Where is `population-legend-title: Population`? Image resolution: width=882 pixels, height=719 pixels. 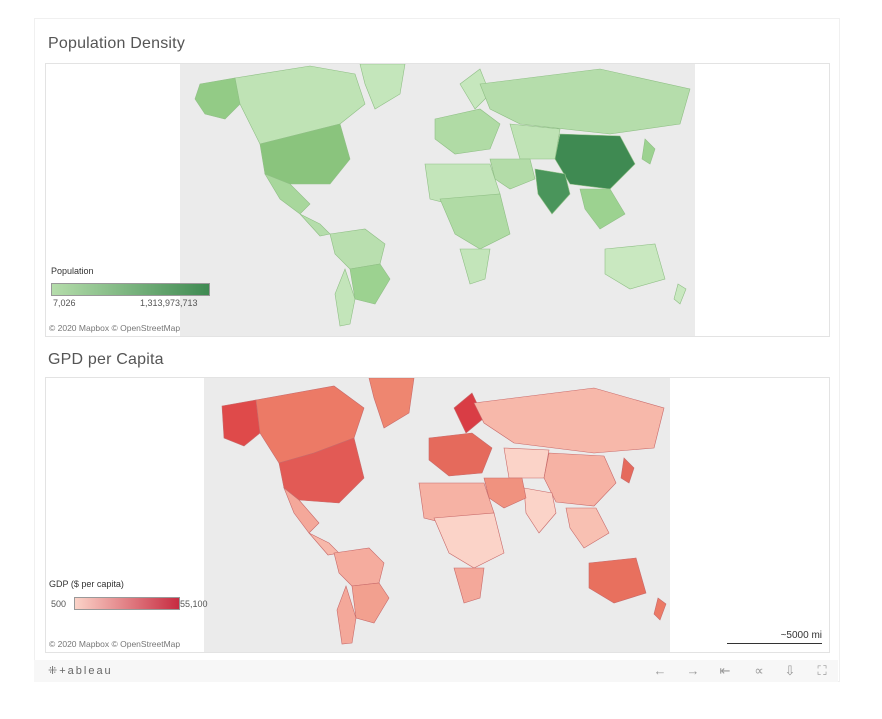
population-legend-title: Population is located at coordinates (72, 271).